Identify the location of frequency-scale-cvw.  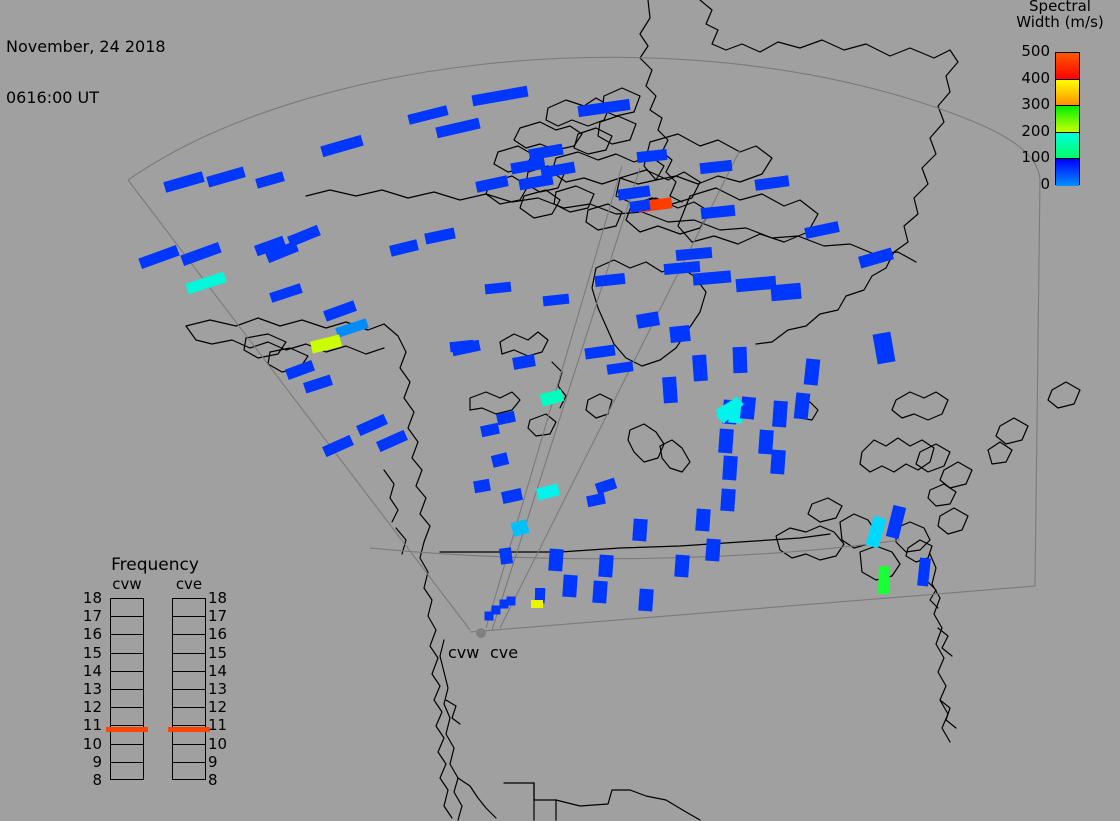
(127, 689).